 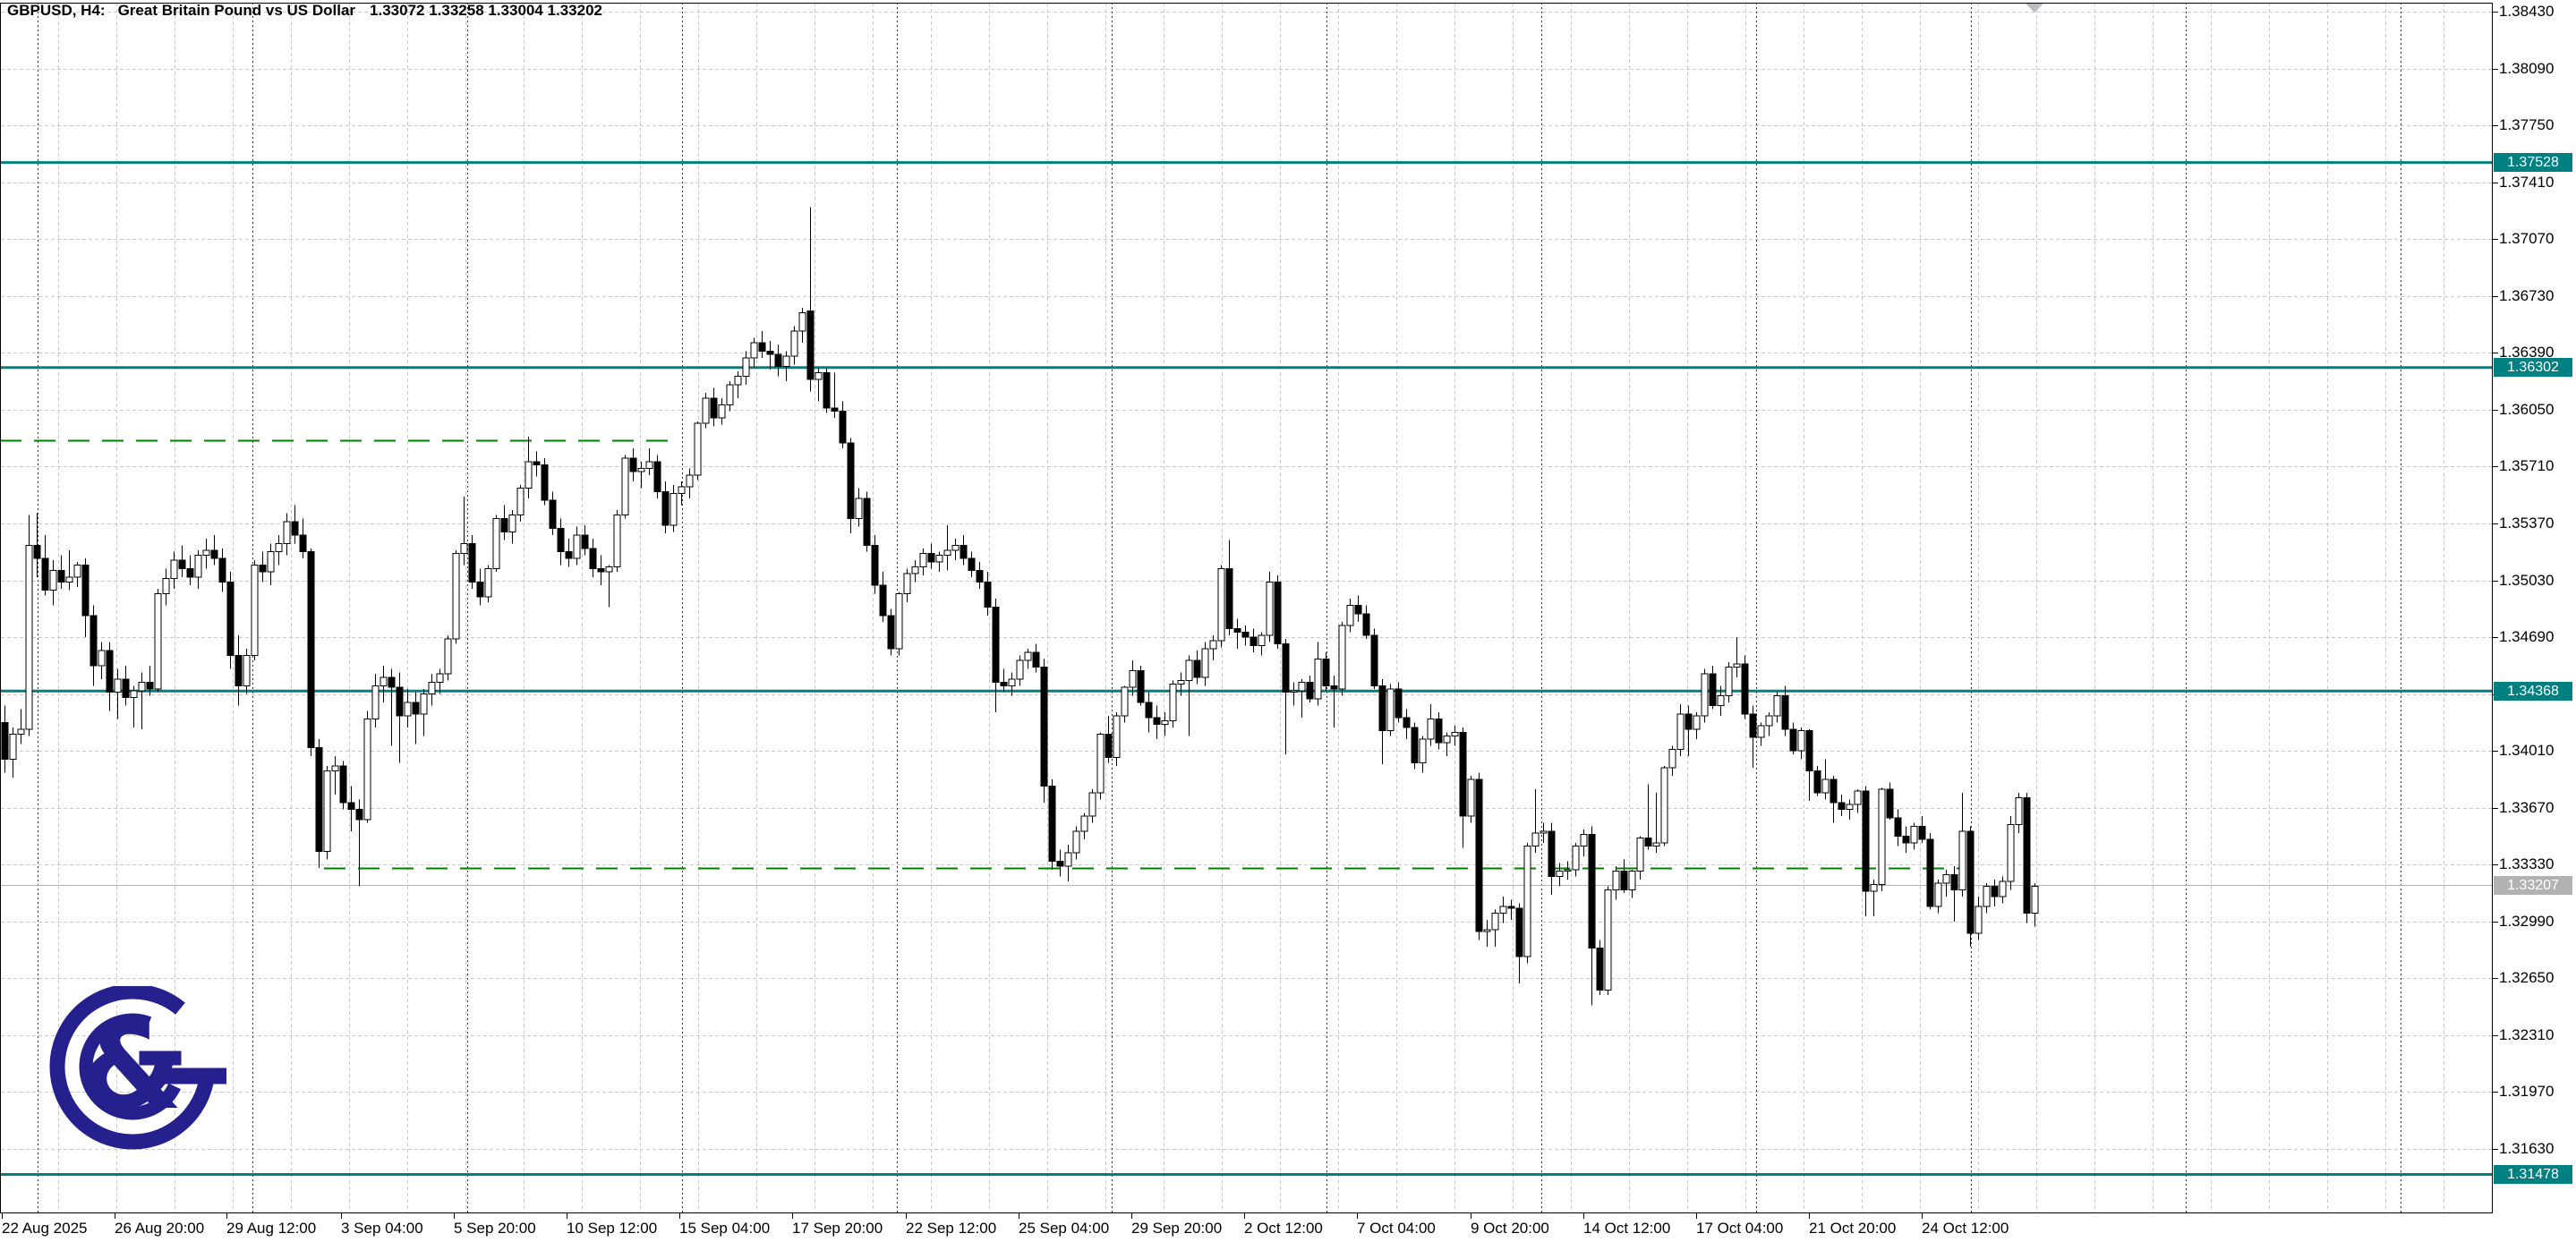 I want to click on quote-ohlc-values: 1.33072 1.33258 1.33004 1.33202, so click(x=486, y=11).